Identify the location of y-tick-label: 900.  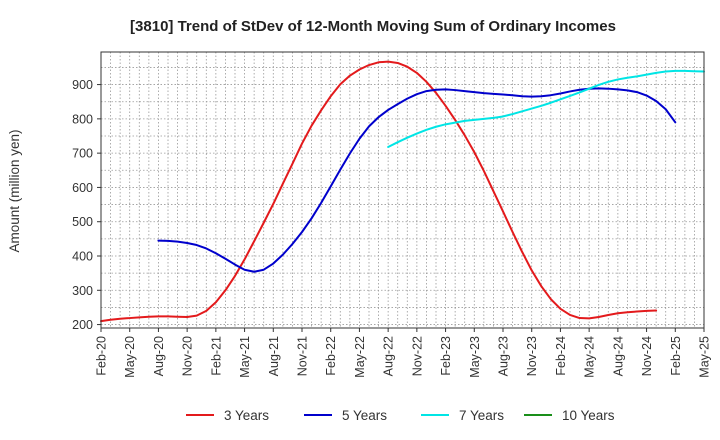
(82, 85).